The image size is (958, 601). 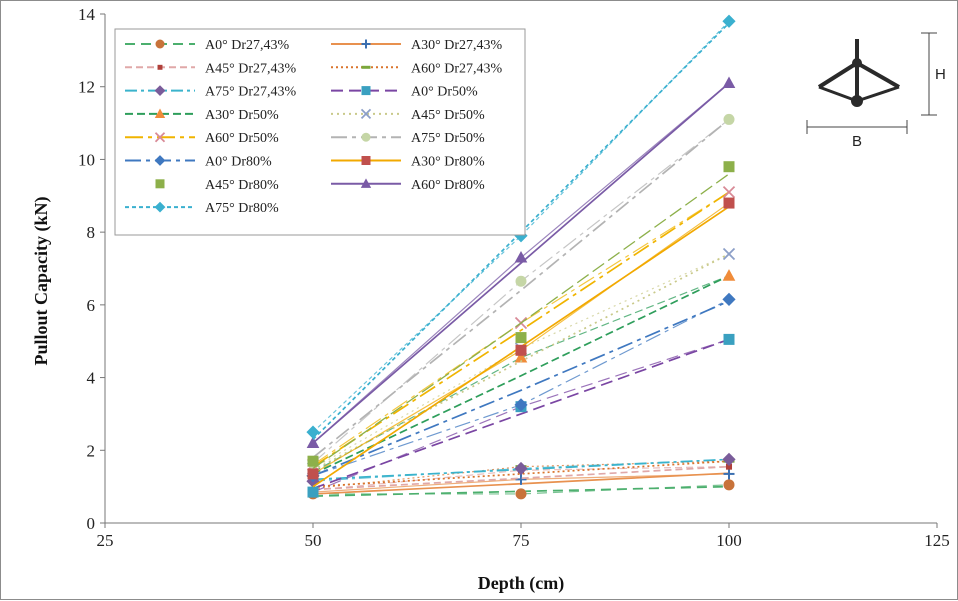 I want to click on legend-label: A45° Dr50%, so click(x=448, y=115).